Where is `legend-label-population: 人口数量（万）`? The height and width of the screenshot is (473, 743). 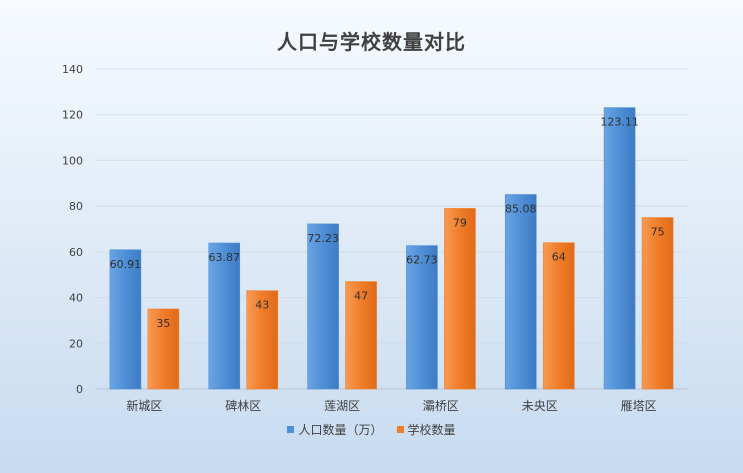 legend-label-population: 人口数量（万） is located at coordinates (340, 430).